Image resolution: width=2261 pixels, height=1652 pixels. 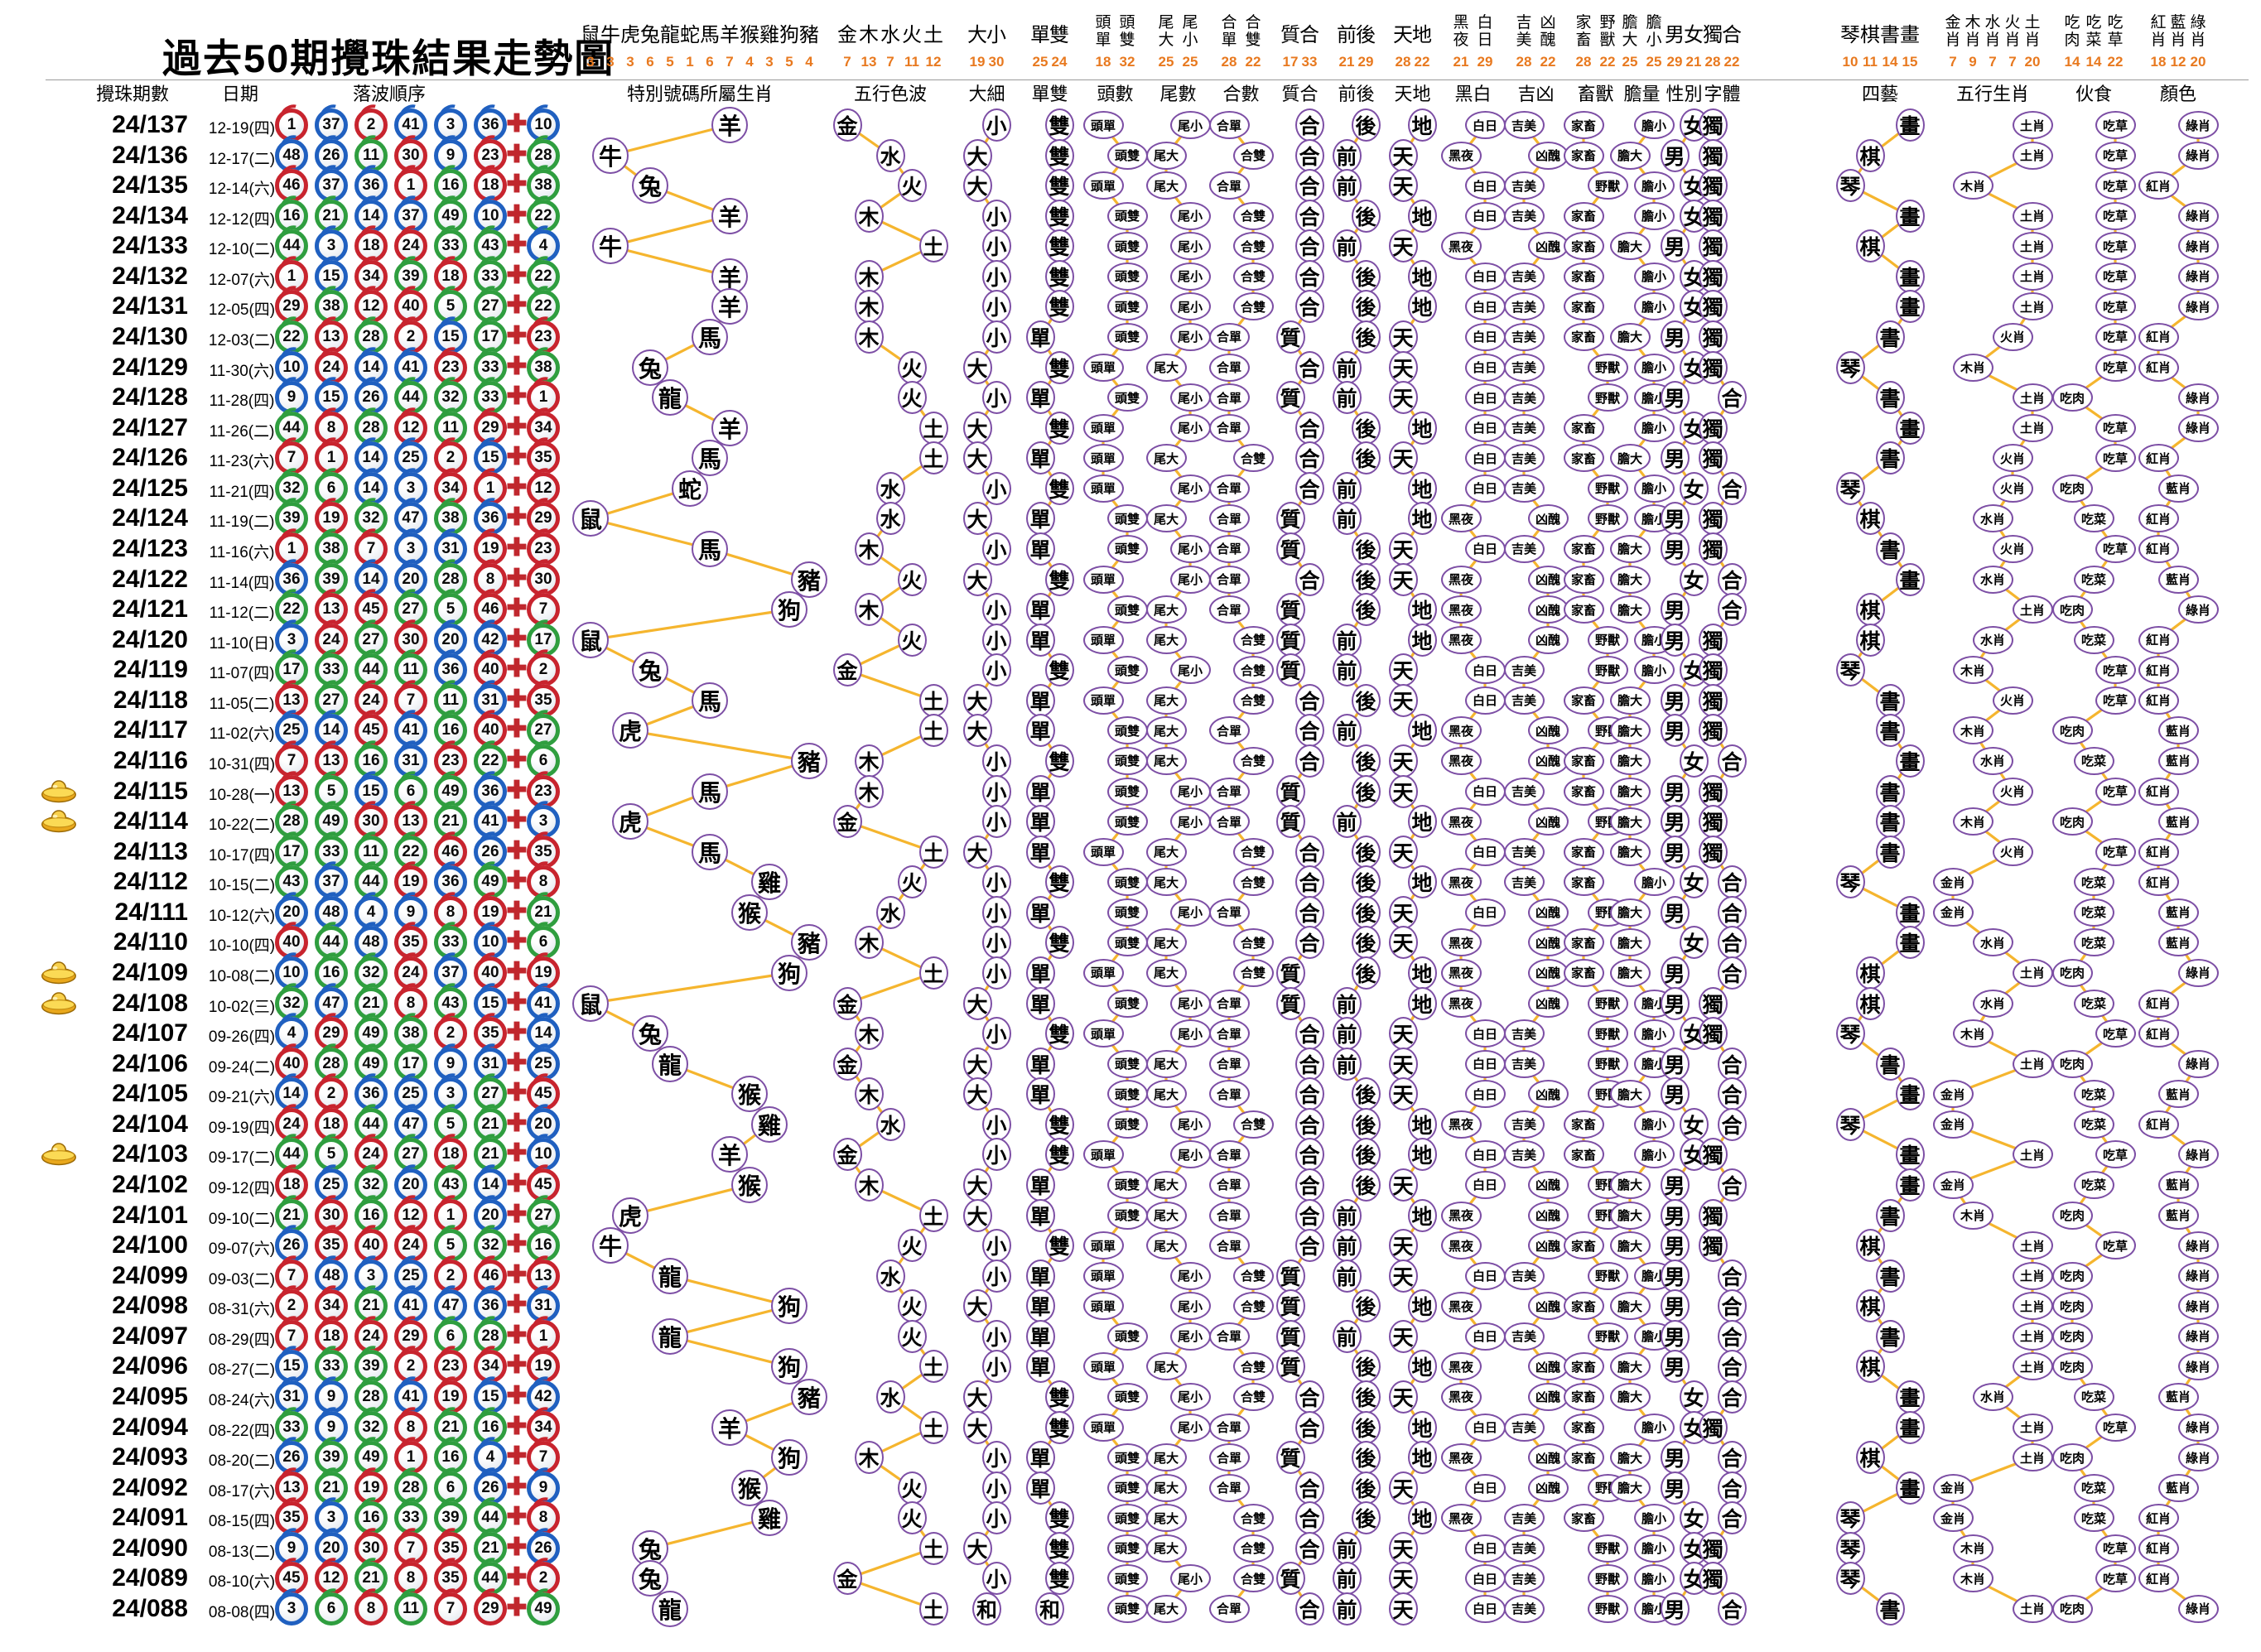 What do you see at coordinates (610, 62) in the screenshot?
I see `header-count-zodiac-1: 3` at bounding box center [610, 62].